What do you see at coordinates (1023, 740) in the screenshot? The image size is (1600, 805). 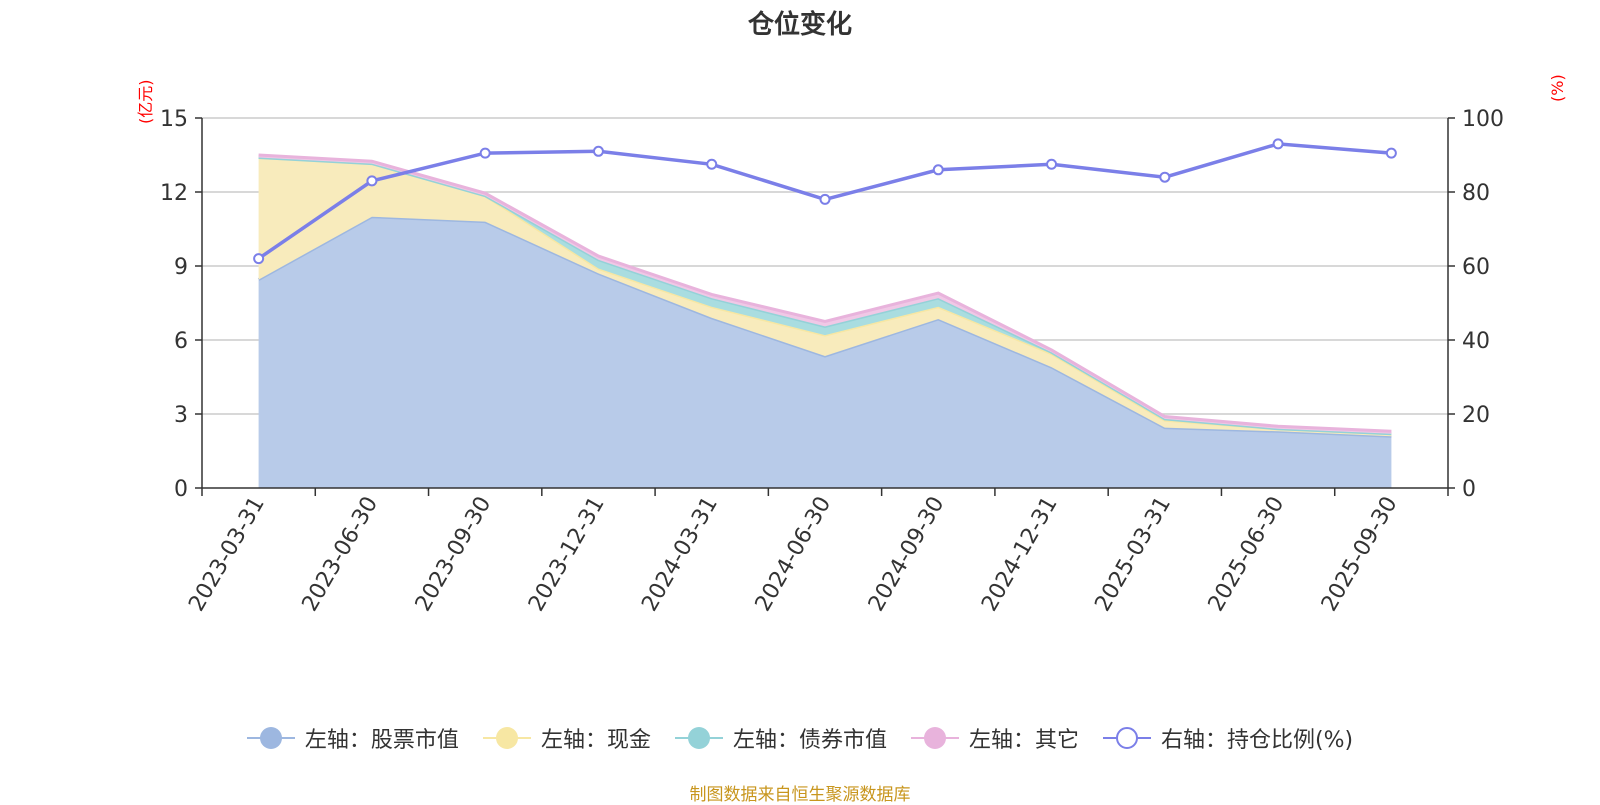 I see `legend-other-label: 左轴：其它` at bounding box center [1023, 740].